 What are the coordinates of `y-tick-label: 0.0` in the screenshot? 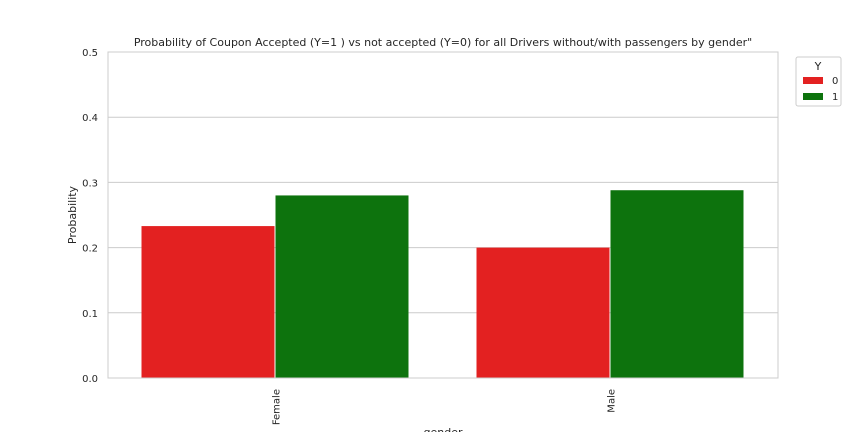 It's located at (90, 379).